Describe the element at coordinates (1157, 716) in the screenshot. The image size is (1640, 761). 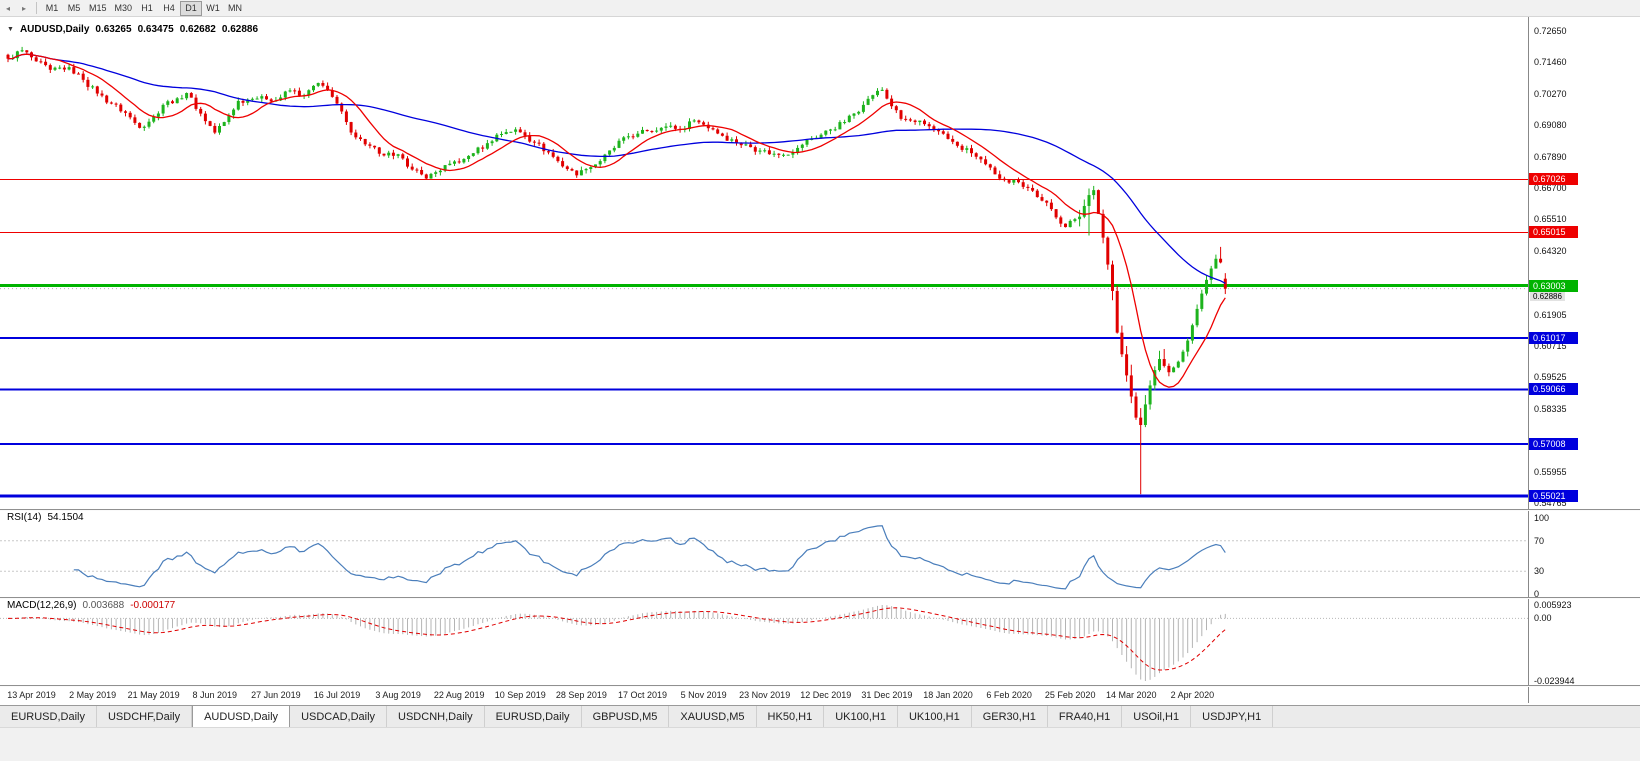
I see `tab-usoil-h1: USOil,H1` at that location.